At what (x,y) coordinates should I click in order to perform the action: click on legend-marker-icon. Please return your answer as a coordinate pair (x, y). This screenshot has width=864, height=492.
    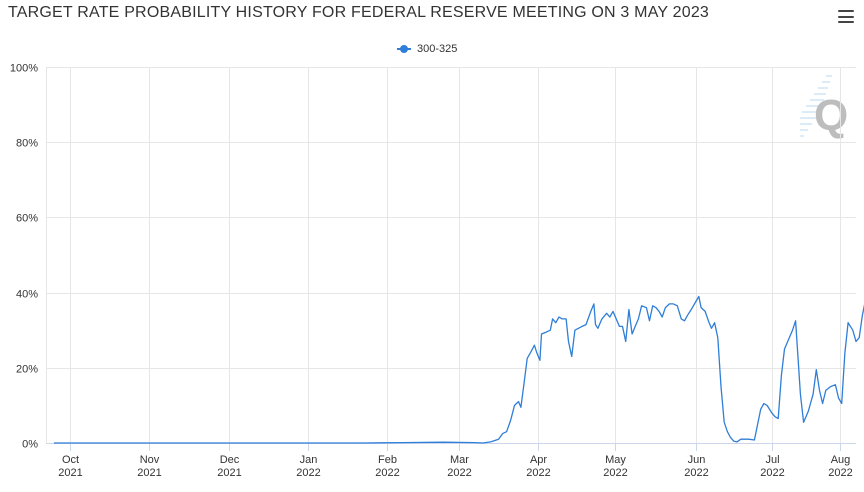
    Looking at the image, I should click on (404, 49).